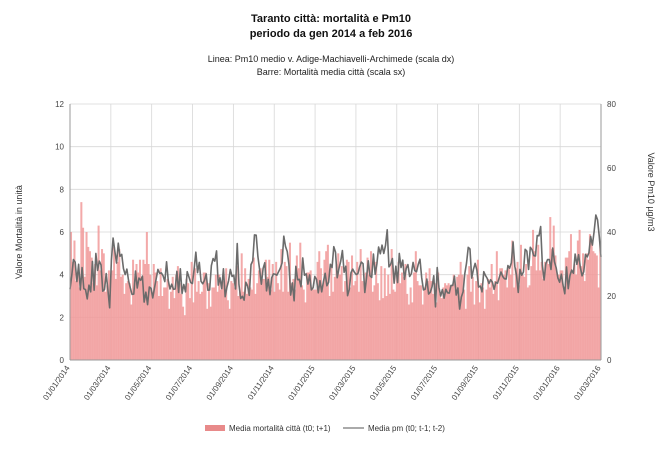  Describe the element at coordinates (383, 383) in the screenshot. I see `x-tick-label: 01/05/2015` at that location.